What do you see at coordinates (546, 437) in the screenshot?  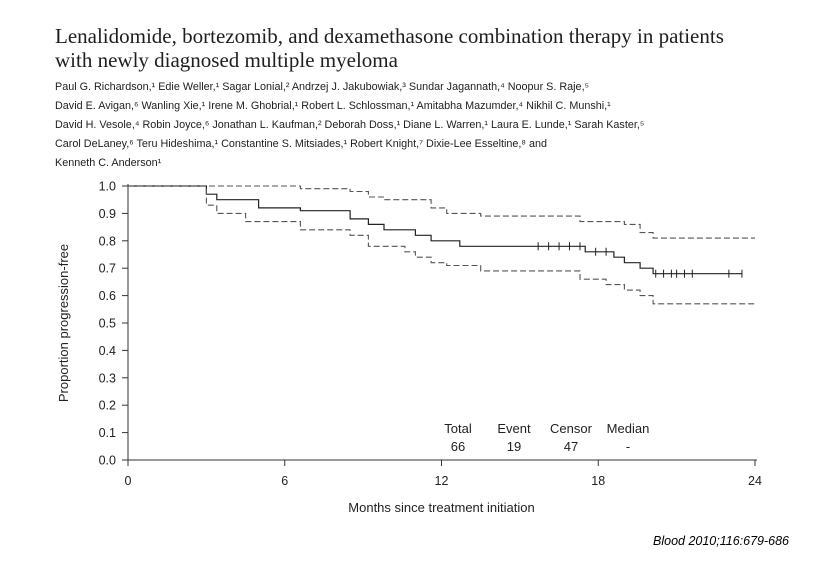 I see `summary-table: Total Event Censor Median 66 19 47 -` at bounding box center [546, 437].